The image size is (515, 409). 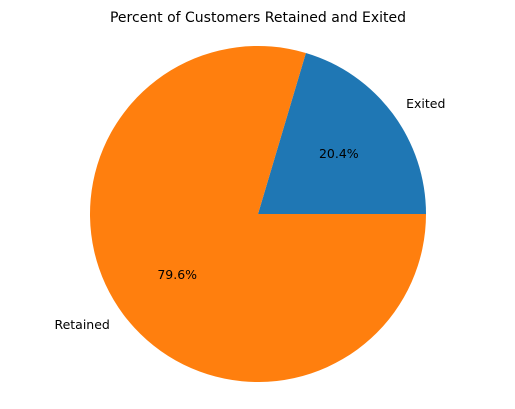 What do you see at coordinates (177, 274) in the screenshot?
I see `slice-percent-retained: 79.6%` at bounding box center [177, 274].